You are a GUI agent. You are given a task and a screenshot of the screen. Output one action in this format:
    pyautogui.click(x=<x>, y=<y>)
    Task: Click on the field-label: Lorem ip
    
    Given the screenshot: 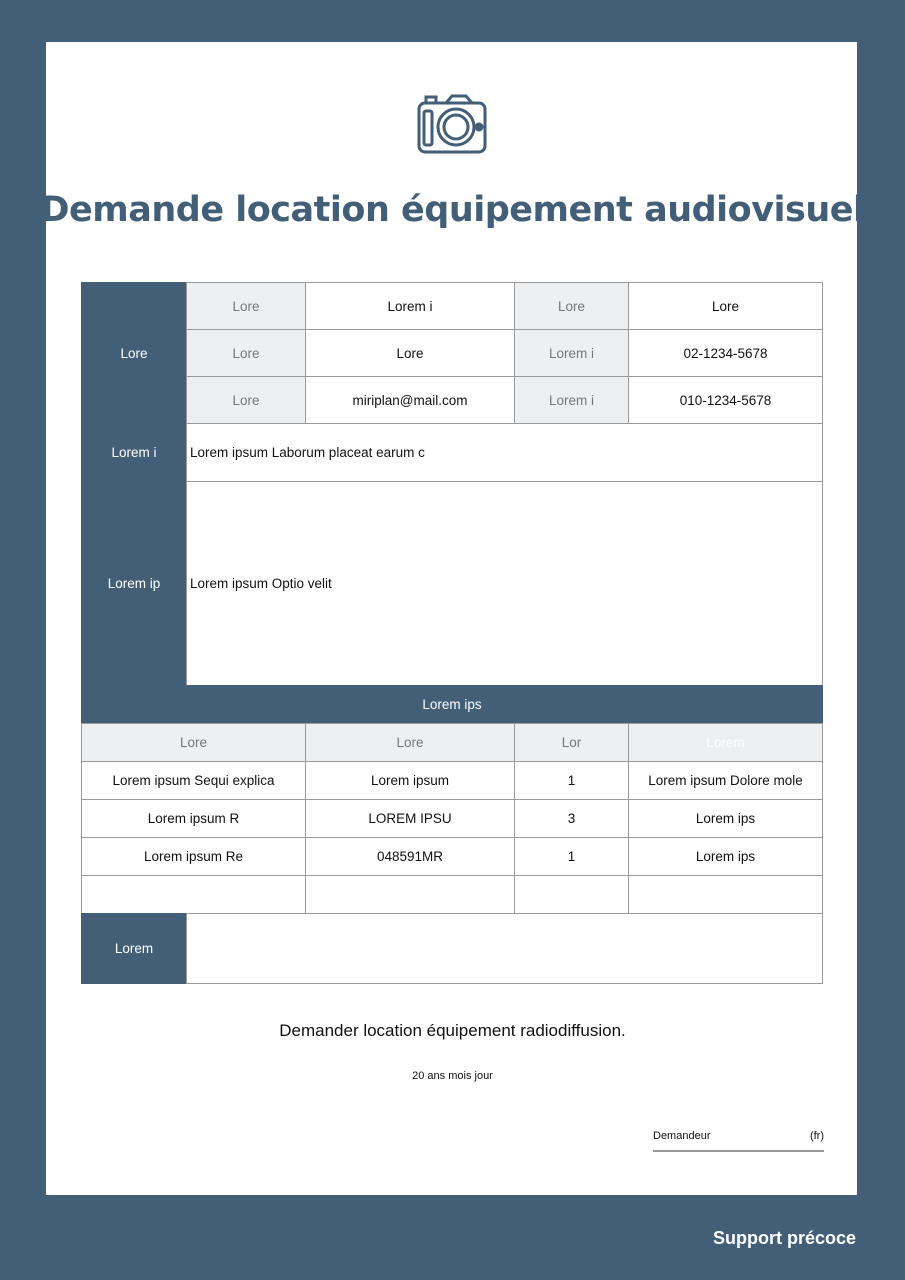 What is the action you would take?
    pyautogui.click(x=134, y=583)
    